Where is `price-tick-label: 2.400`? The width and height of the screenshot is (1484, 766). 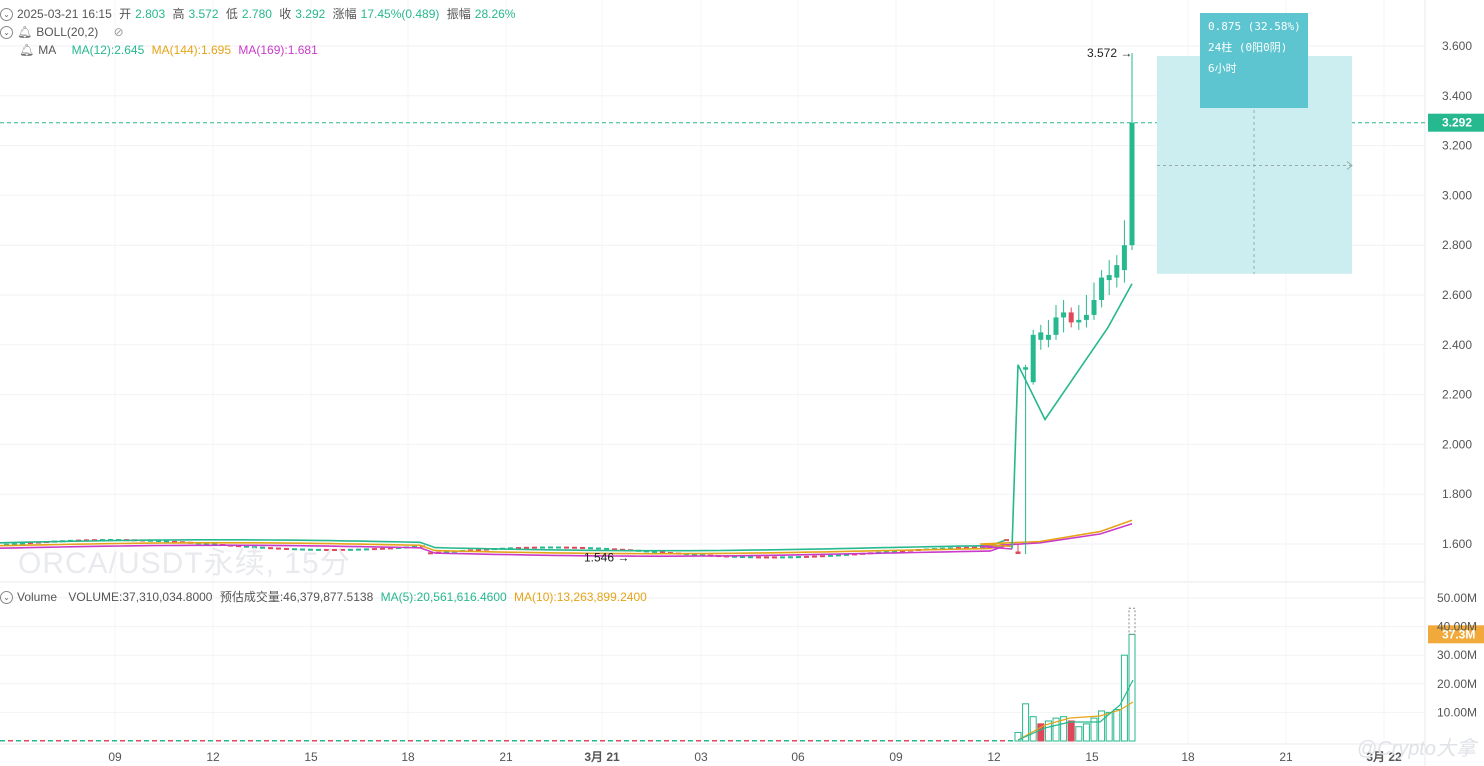
price-tick-label: 2.400 is located at coordinates (1457, 345).